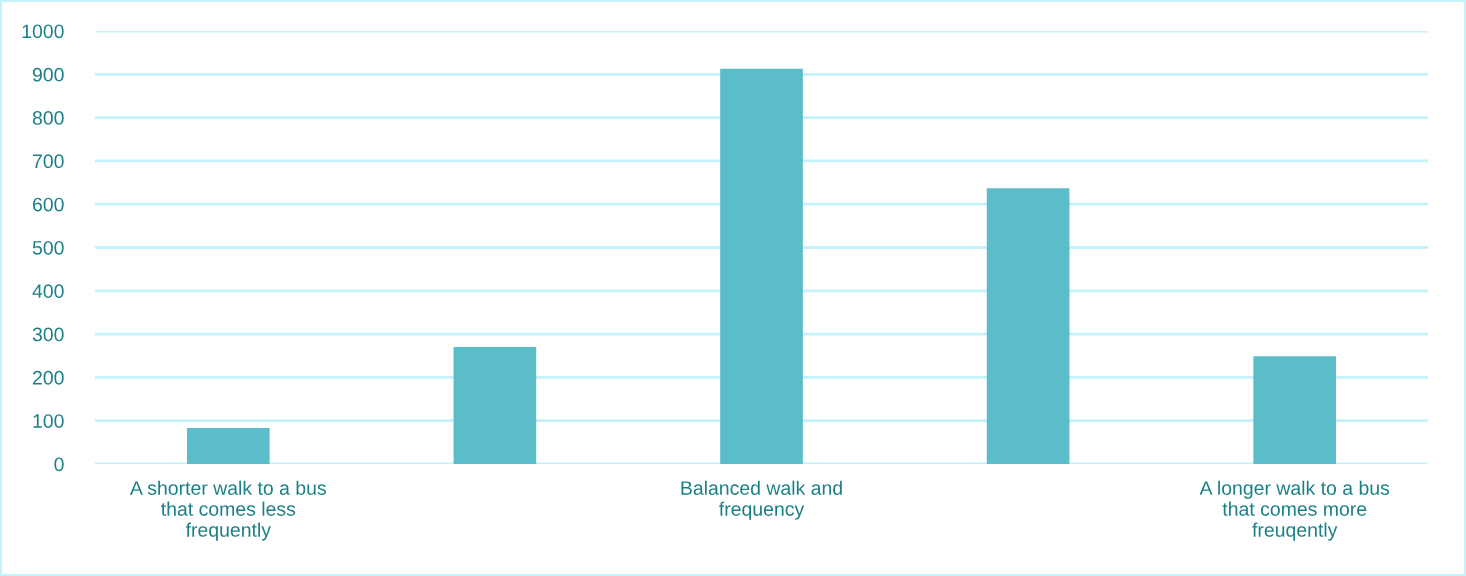 This screenshot has width=1466, height=576. Describe the element at coordinates (48, 291) in the screenshot. I see `y-tick-label: 400` at that location.